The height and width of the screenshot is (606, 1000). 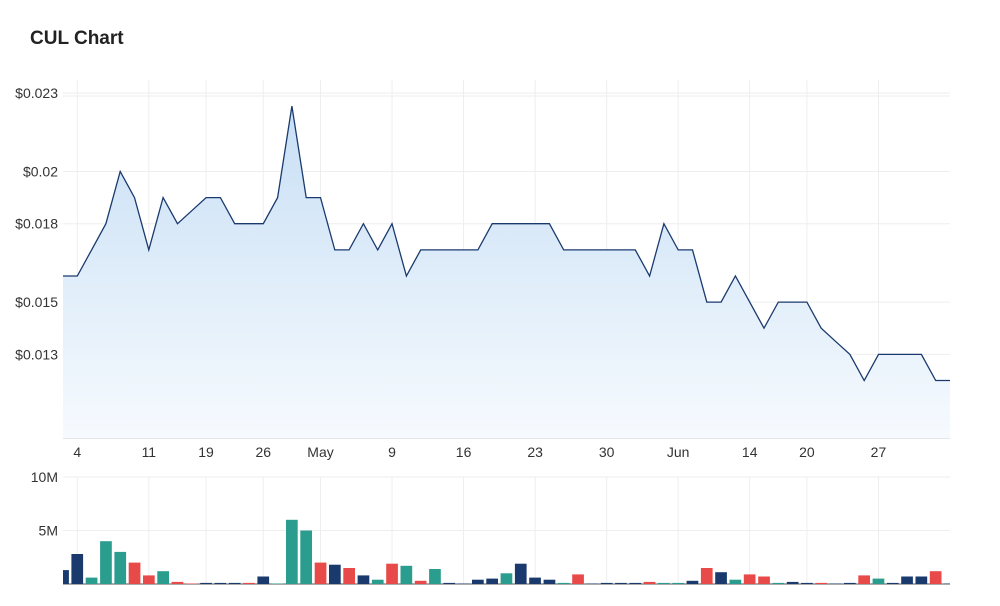 What do you see at coordinates (807, 452) in the screenshot?
I see `date-tick-label: 20` at bounding box center [807, 452].